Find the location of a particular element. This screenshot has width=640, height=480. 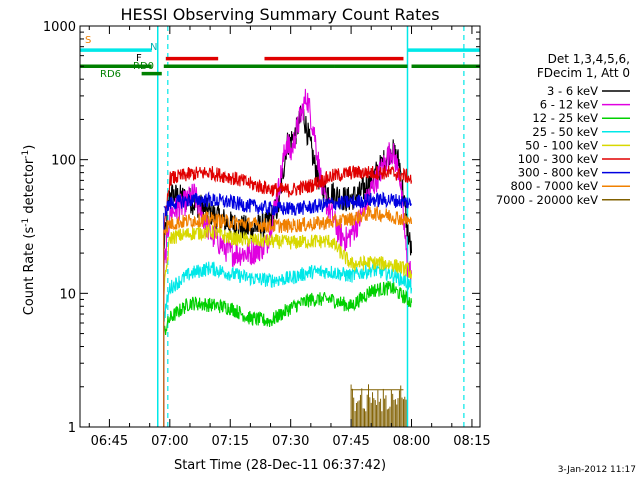

legend-label-3: 25 - 50 keV is located at coordinates (565, 132).